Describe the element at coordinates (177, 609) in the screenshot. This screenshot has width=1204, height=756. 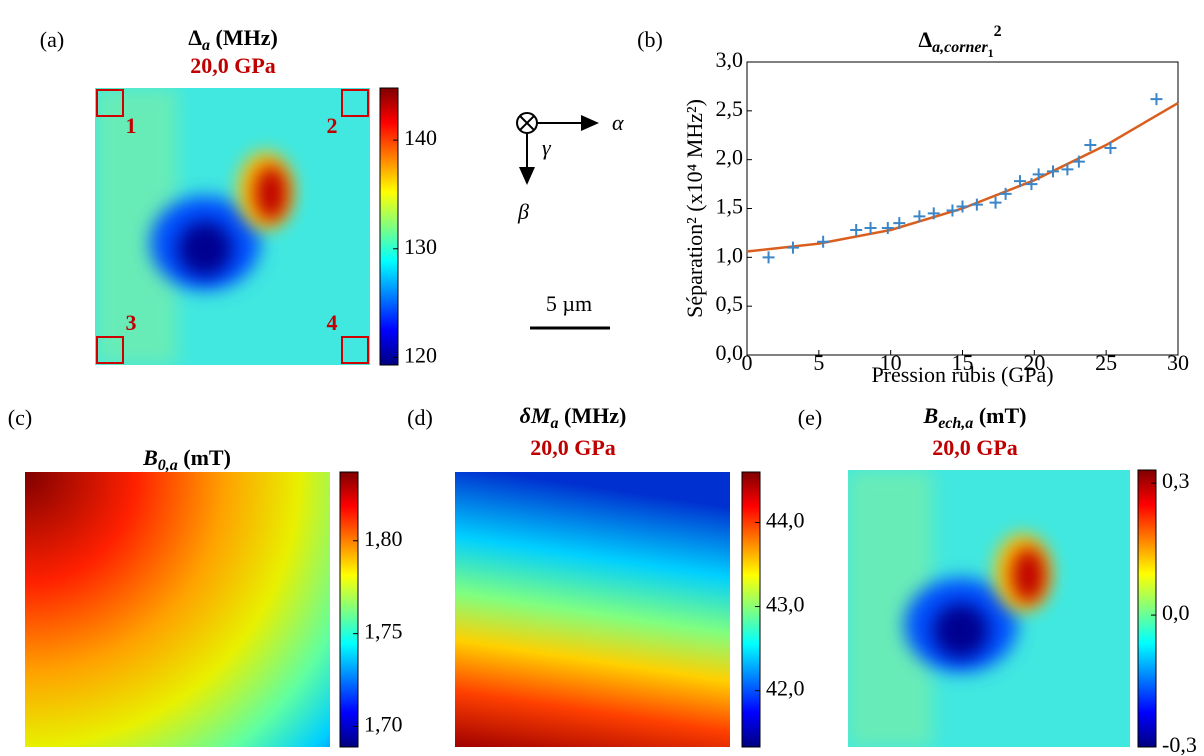
I see `heatmap-fill` at that location.